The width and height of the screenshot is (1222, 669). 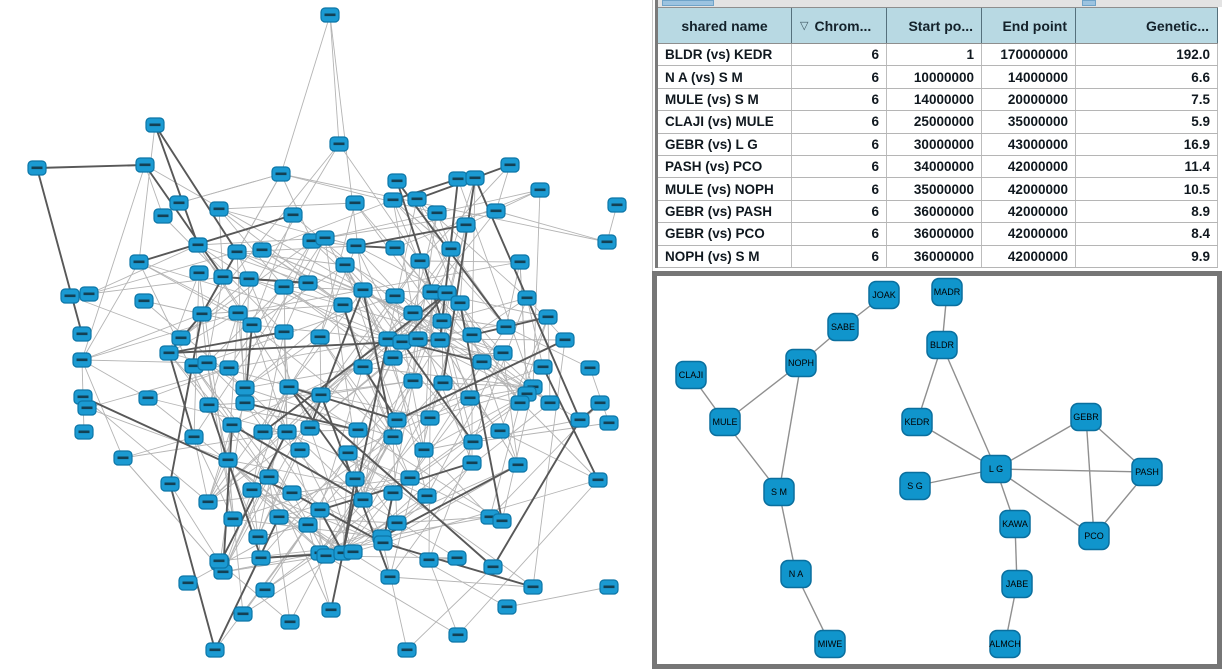 I want to click on table-row: MULE (vs) NOPH 6 35000000 42000000 10.5, so click(x=938, y=189).